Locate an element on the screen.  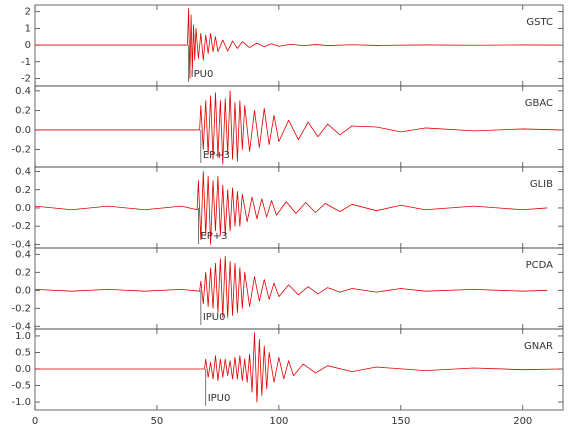
station-label: GNAR is located at coordinates (538, 346).